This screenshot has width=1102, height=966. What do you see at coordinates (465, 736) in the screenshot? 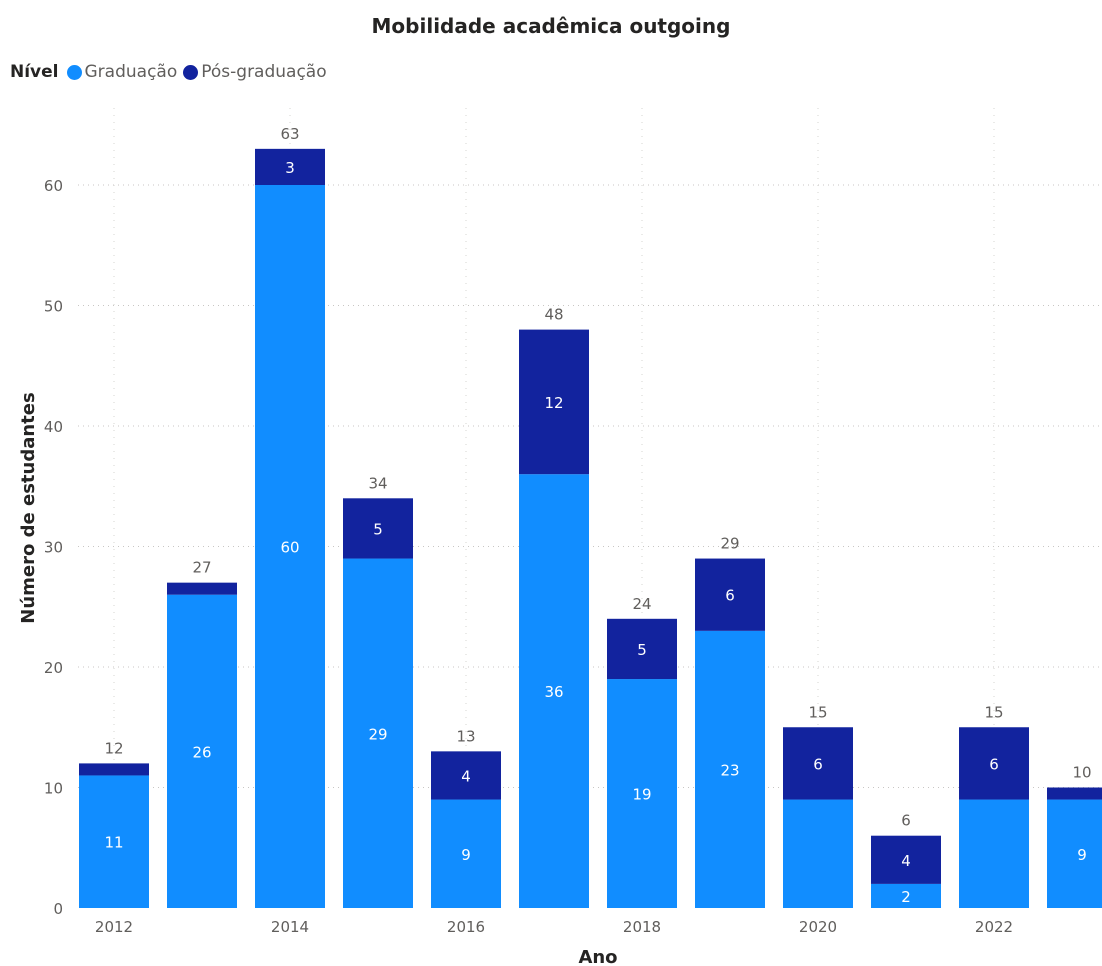
I see `total-label: 13` at bounding box center [465, 736].